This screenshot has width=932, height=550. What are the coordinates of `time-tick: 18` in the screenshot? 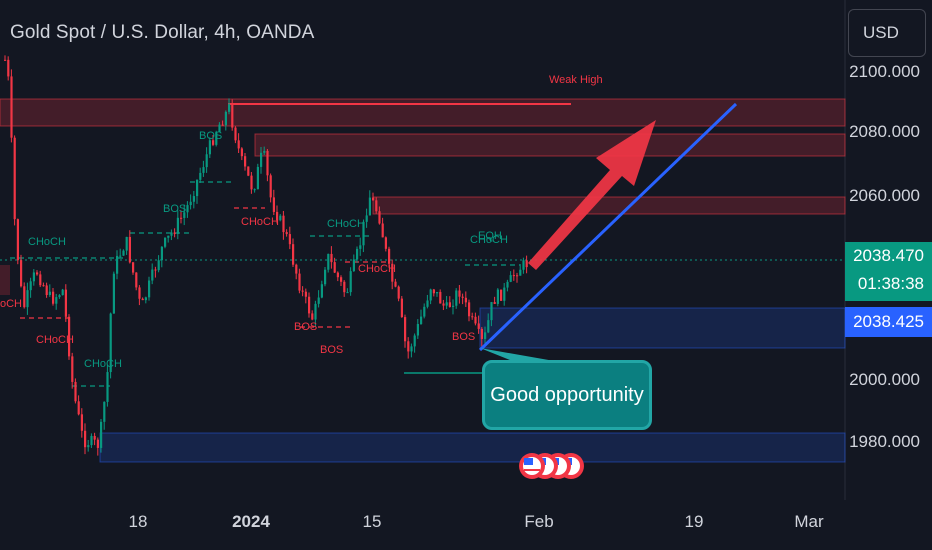 It's located at (138, 521).